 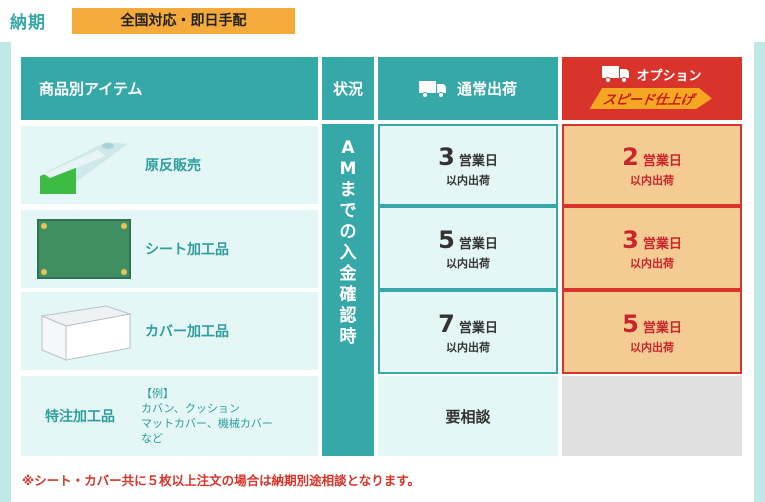 I want to click on header-items-label: 商品別アイテム, so click(x=91, y=89).